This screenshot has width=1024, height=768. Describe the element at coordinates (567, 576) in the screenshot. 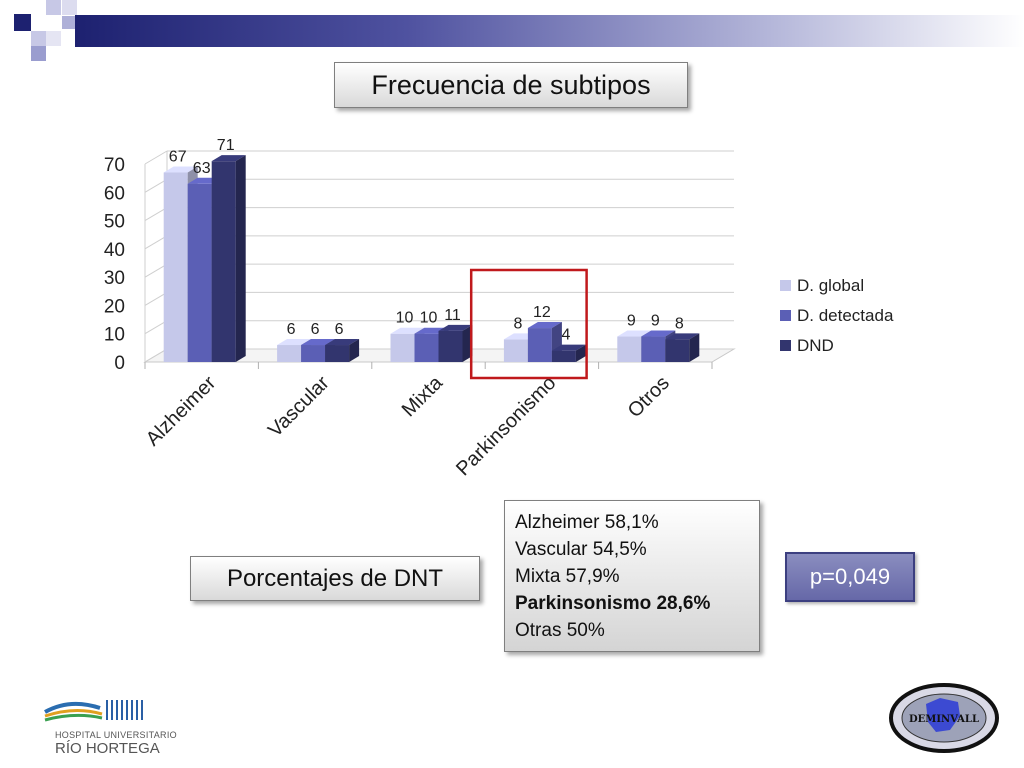

I see `pct-line-mixta: Mixta 57,9%` at that location.